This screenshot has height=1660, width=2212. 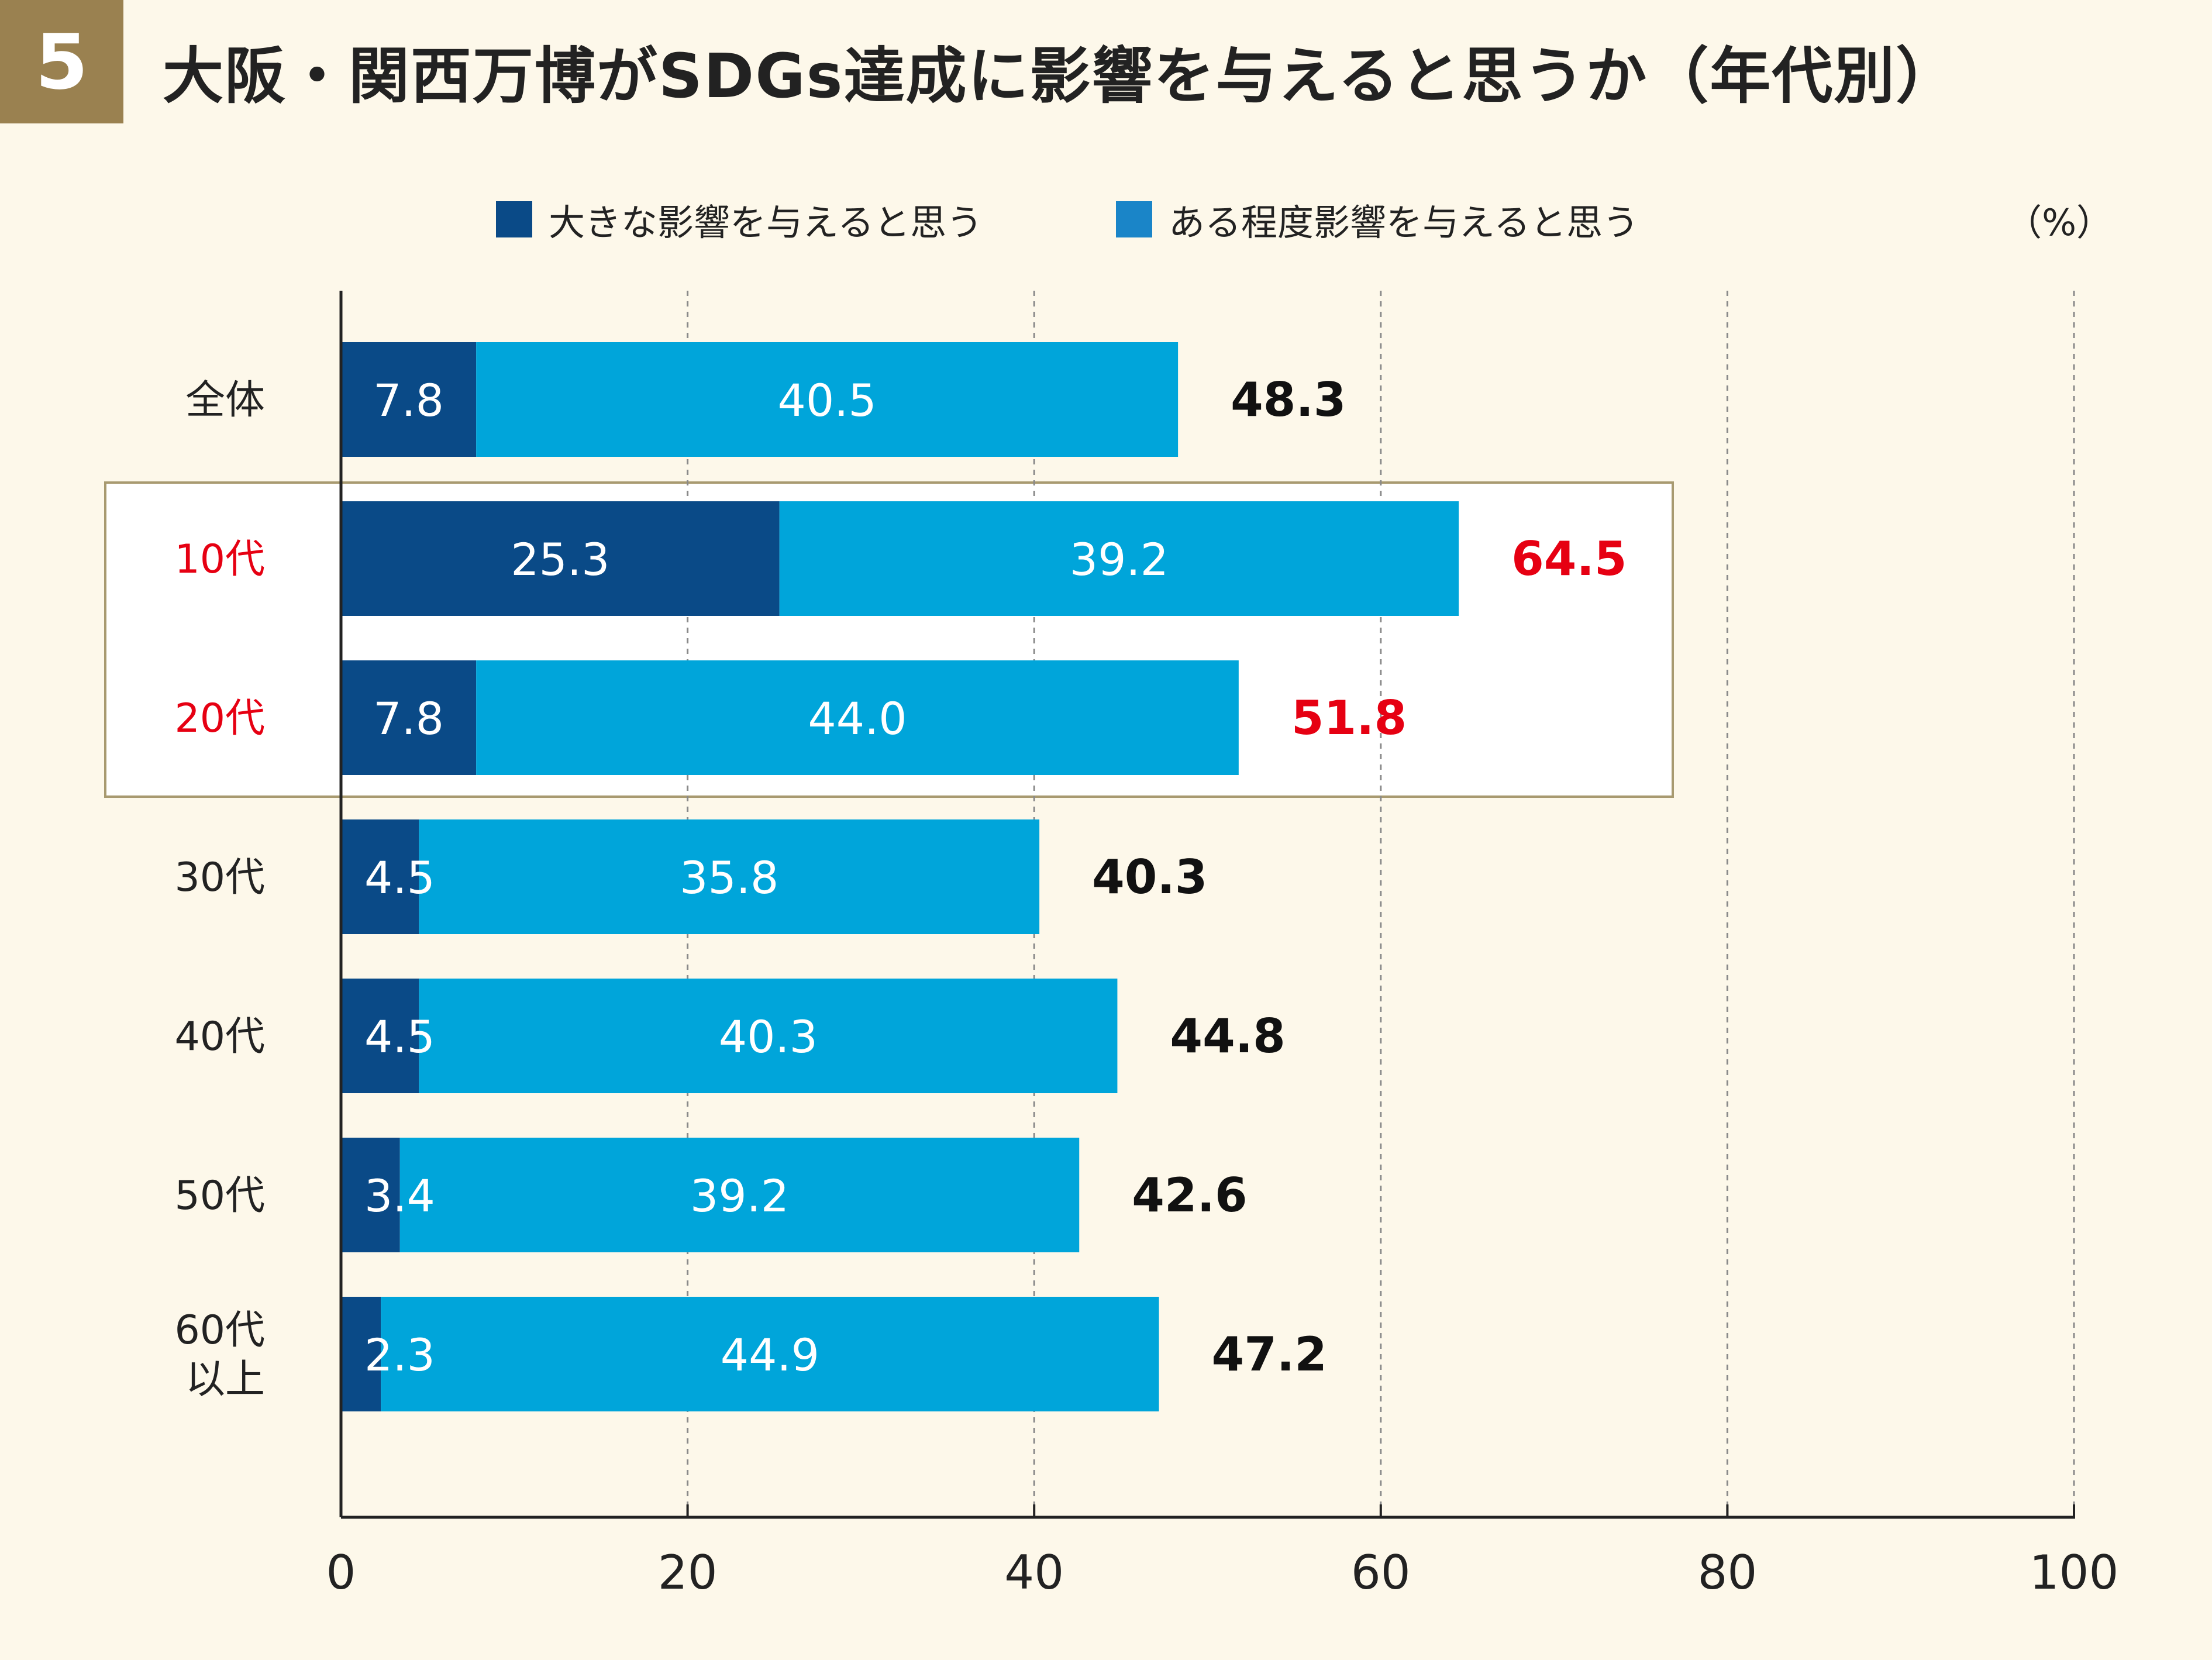 What do you see at coordinates (1349, 718) in the screenshot?
I see `bar-total-label: 51.8` at bounding box center [1349, 718].